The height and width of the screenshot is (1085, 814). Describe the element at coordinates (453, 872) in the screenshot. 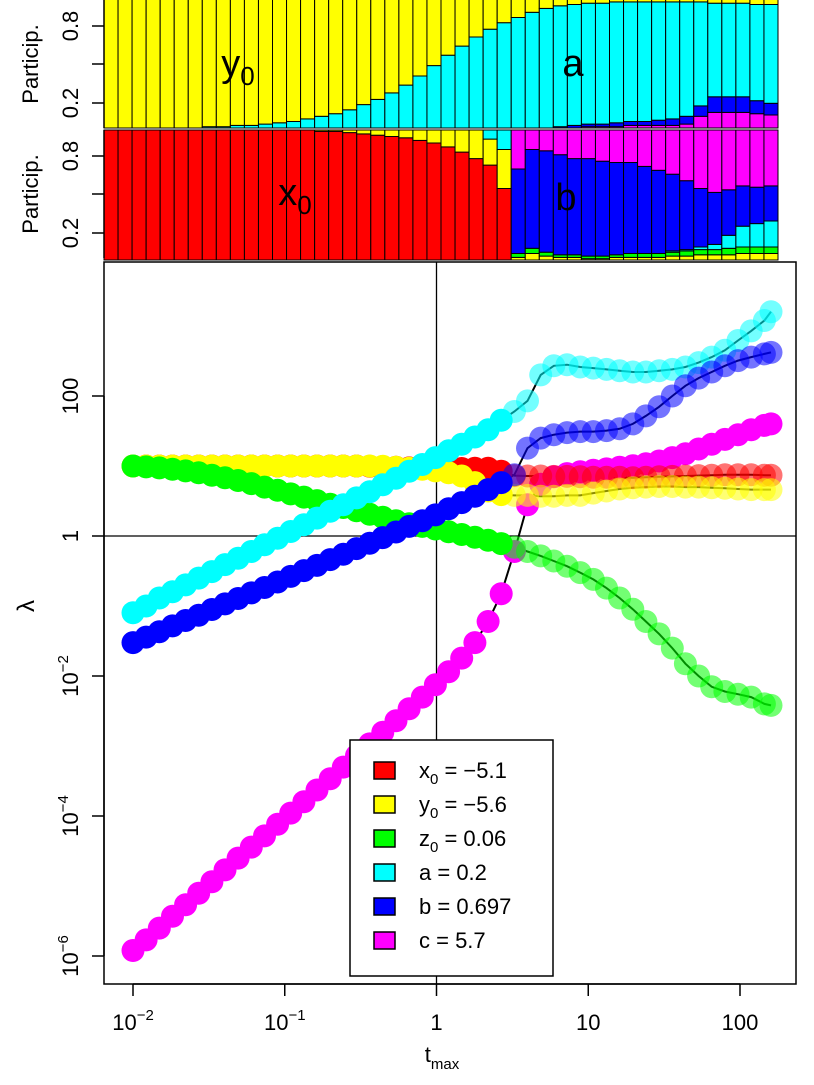

I see `legend-label-a: a = 0.2` at that location.